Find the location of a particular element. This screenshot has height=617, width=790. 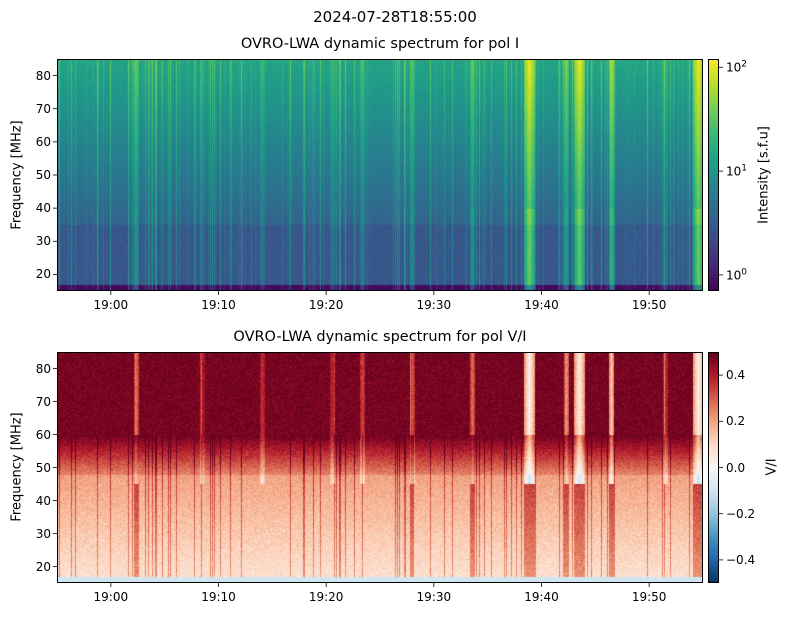

colorbar-tick-label: 0.4 is located at coordinates (736, 375).